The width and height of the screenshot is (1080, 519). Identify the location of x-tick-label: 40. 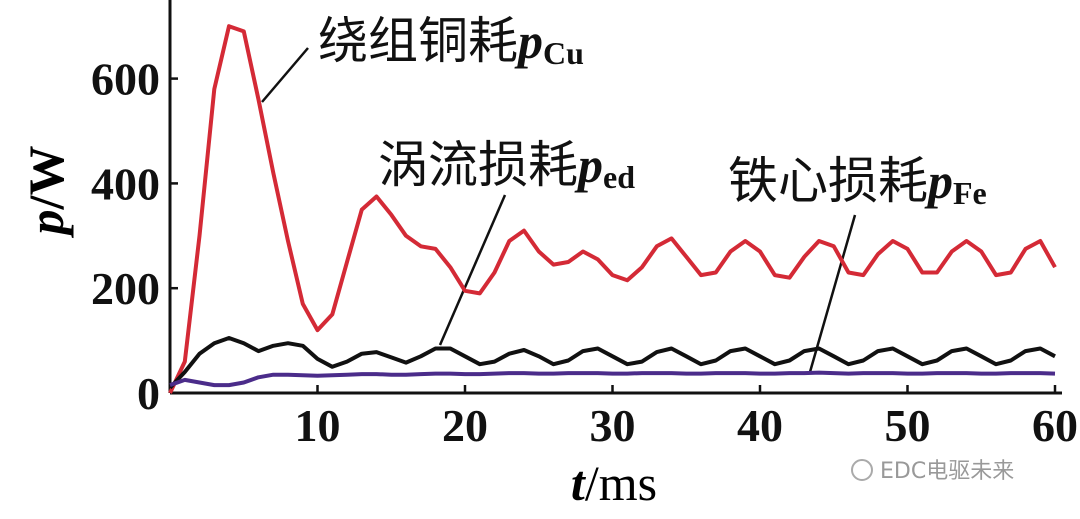
(760, 425).